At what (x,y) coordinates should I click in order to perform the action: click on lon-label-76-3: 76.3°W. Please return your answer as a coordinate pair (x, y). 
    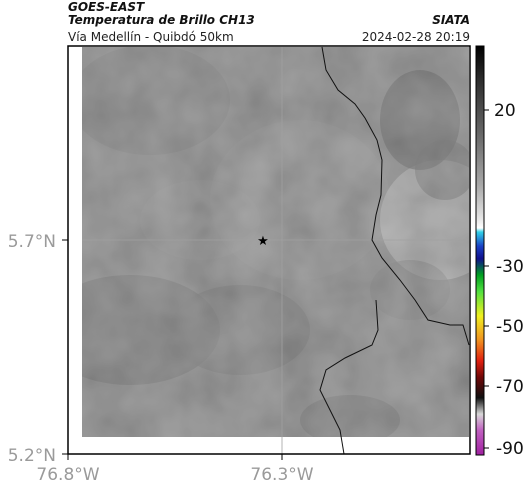
    Looking at the image, I should click on (281, 475).